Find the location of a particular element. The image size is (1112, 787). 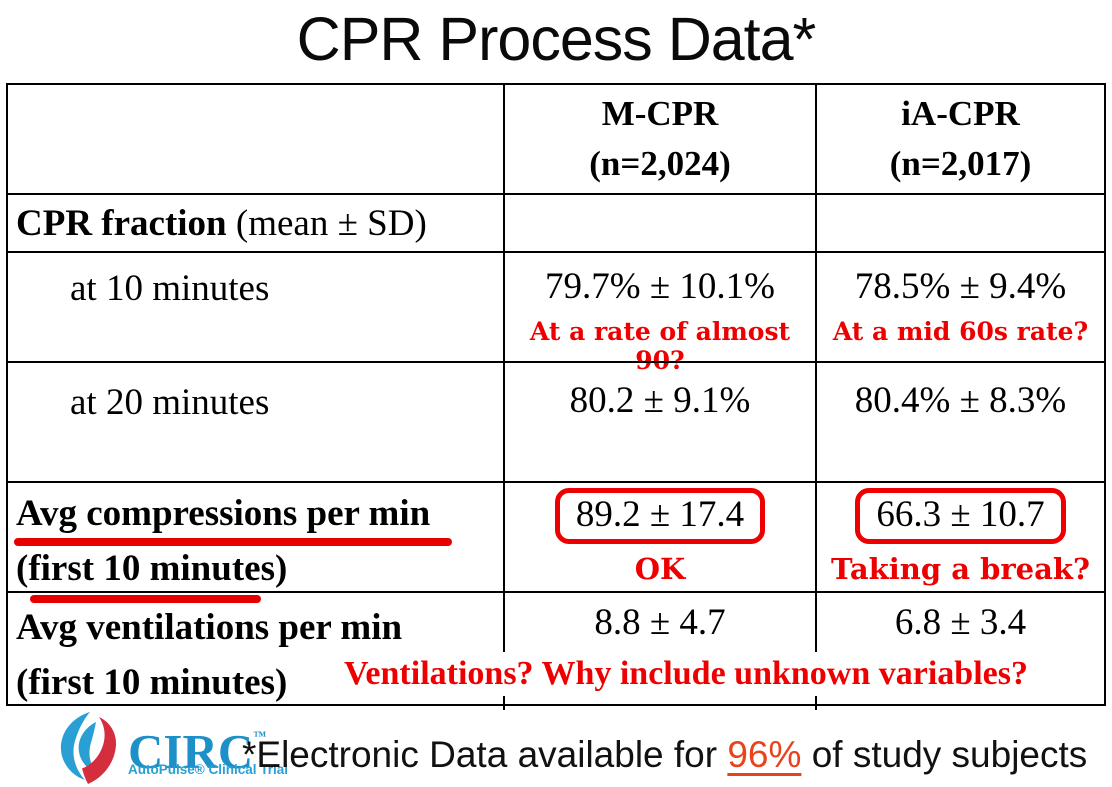

trademark-symbol: ™ is located at coordinates (260, 735).